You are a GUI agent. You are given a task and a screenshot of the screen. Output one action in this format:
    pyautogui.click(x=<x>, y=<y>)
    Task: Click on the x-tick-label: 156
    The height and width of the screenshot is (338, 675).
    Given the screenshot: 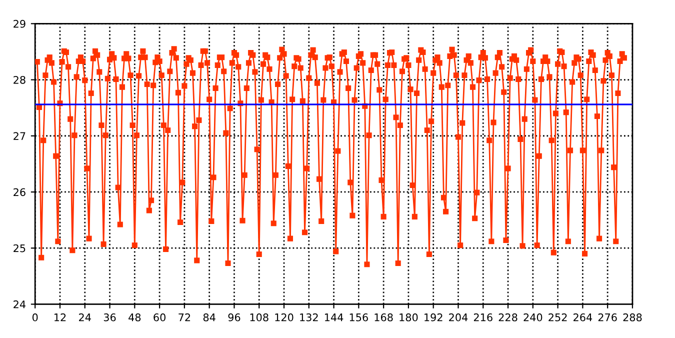 What is the action you would take?
    pyautogui.click(x=359, y=317)
    